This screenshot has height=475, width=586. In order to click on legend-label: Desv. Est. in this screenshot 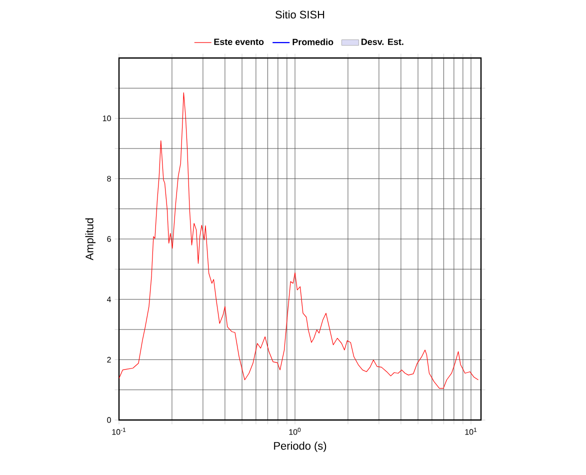, I will do `click(382, 42)`.